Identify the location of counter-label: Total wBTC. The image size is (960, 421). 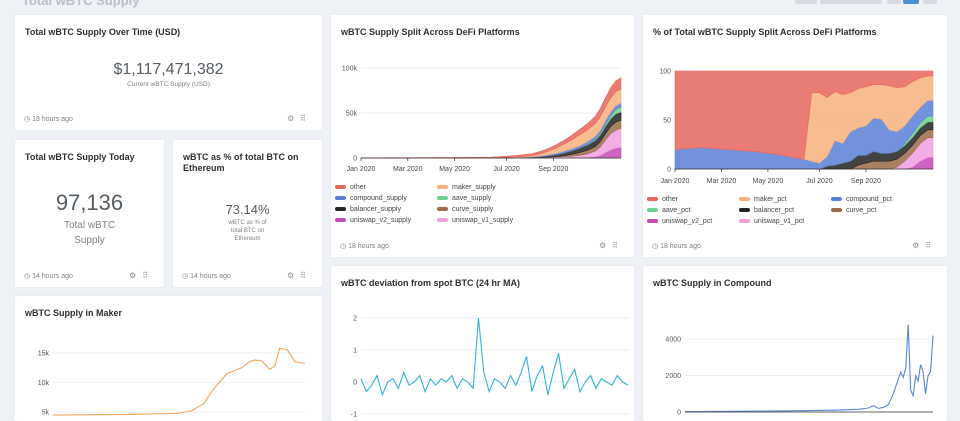
(89, 225).